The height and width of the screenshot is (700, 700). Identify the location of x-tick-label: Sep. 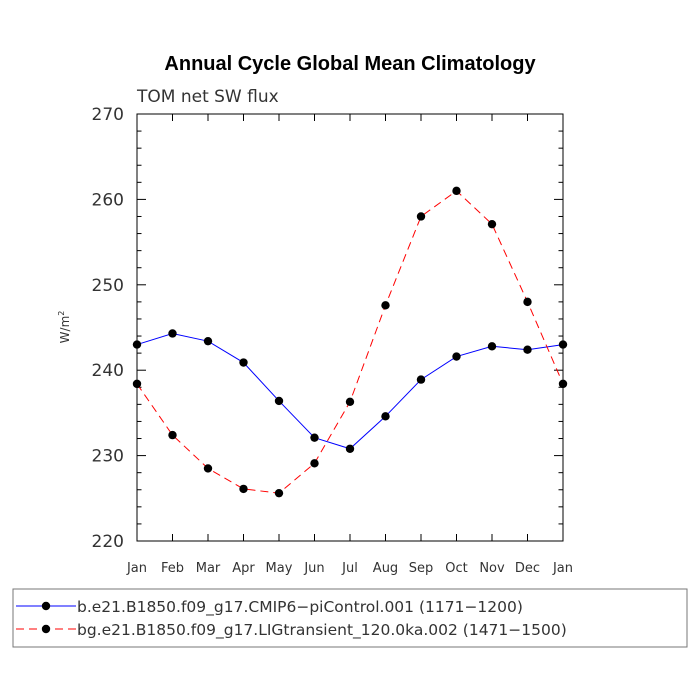
(421, 568).